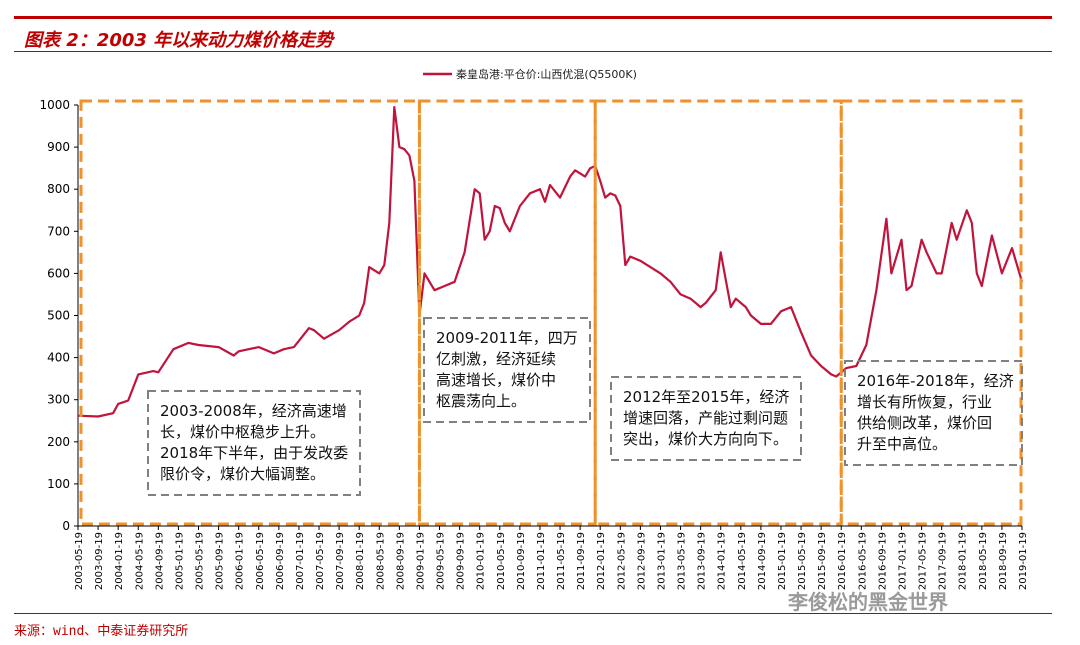 The height and width of the screenshot is (645, 1080). Describe the element at coordinates (682, 561) in the screenshot. I see `x-tick-label: 2013-05-19` at that location.